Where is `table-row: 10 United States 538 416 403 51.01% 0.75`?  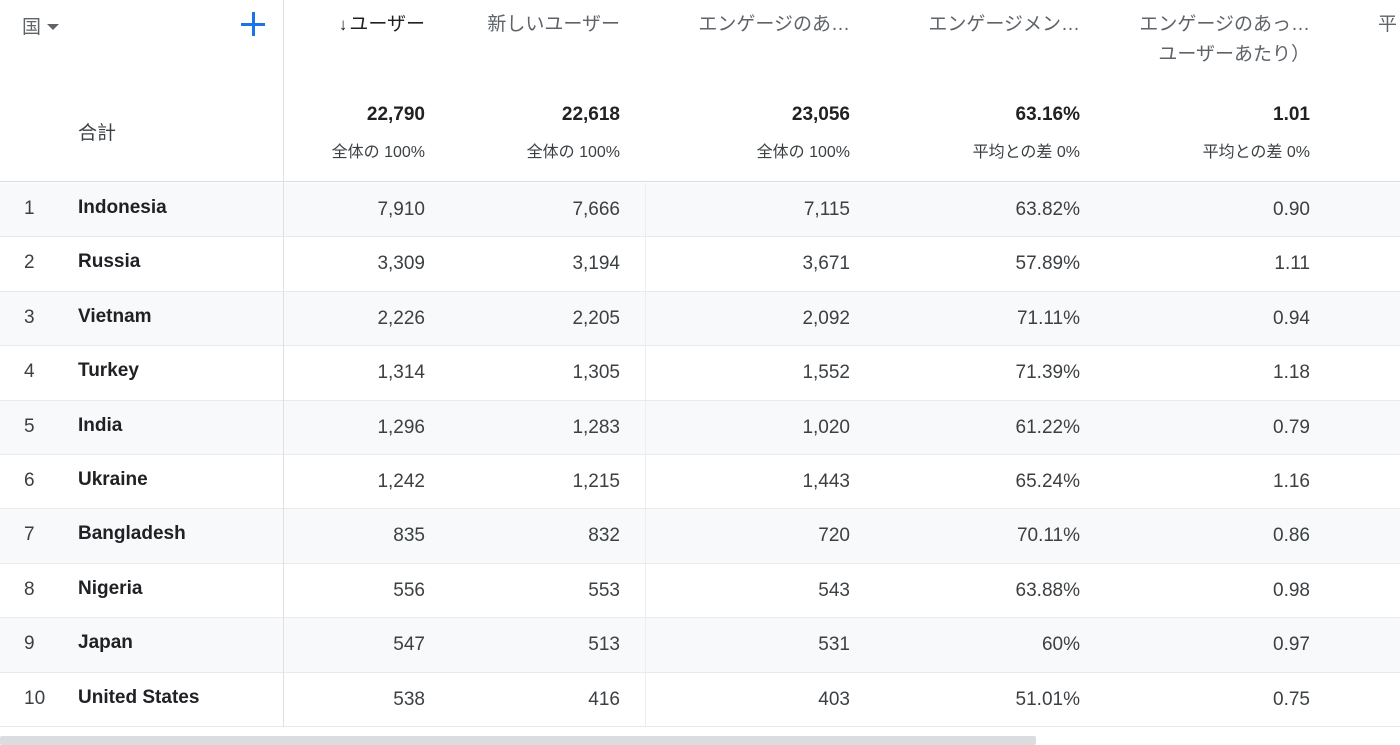
table-row: 10 United States 538 416 403 51.01% 0.75 is located at coordinates (700, 699).